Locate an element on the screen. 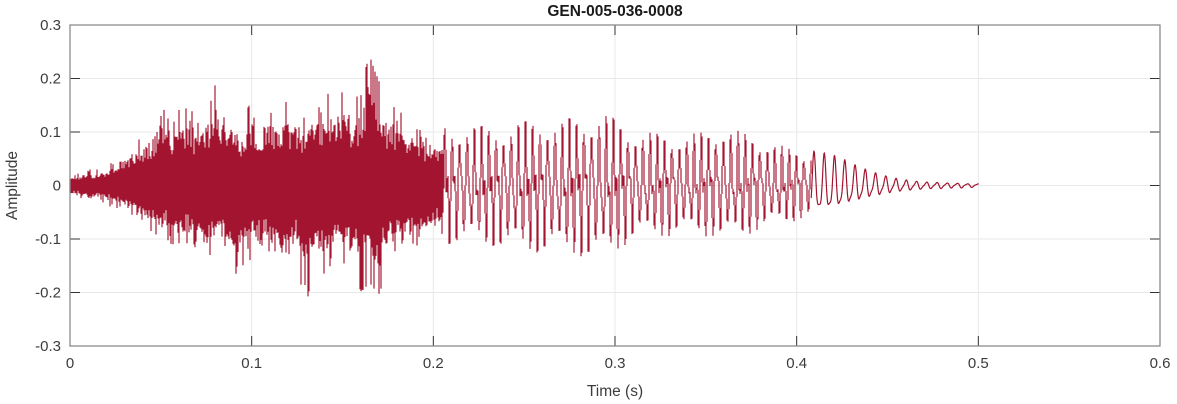 This screenshot has width=1177, height=404. x-tick-labels: 0 0.1 0.2 0.3 0.4 0.5 0.6 is located at coordinates (618, 363).